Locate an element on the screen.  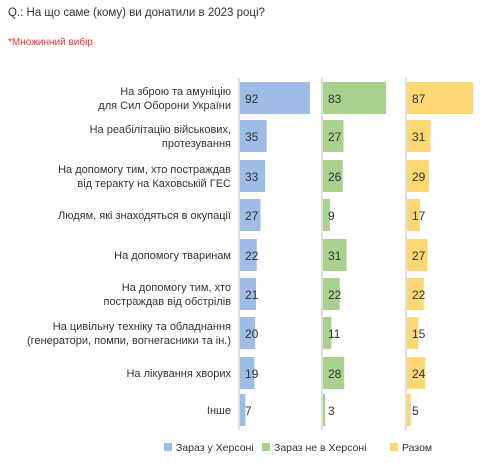
data-label-series-1-row-5: 22 is located at coordinates (252, 256).